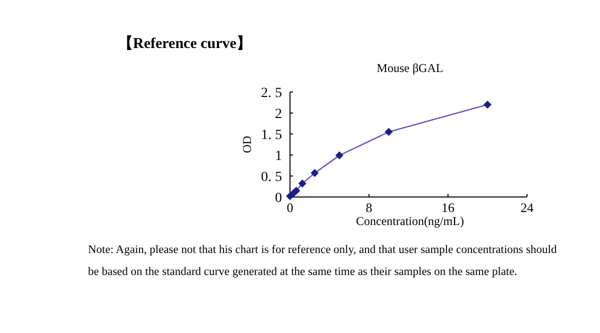 This screenshot has height=333, width=600. Describe the element at coordinates (410, 68) in the screenshot. I see `chart-subtitle: Mouse βGAL` at that location.